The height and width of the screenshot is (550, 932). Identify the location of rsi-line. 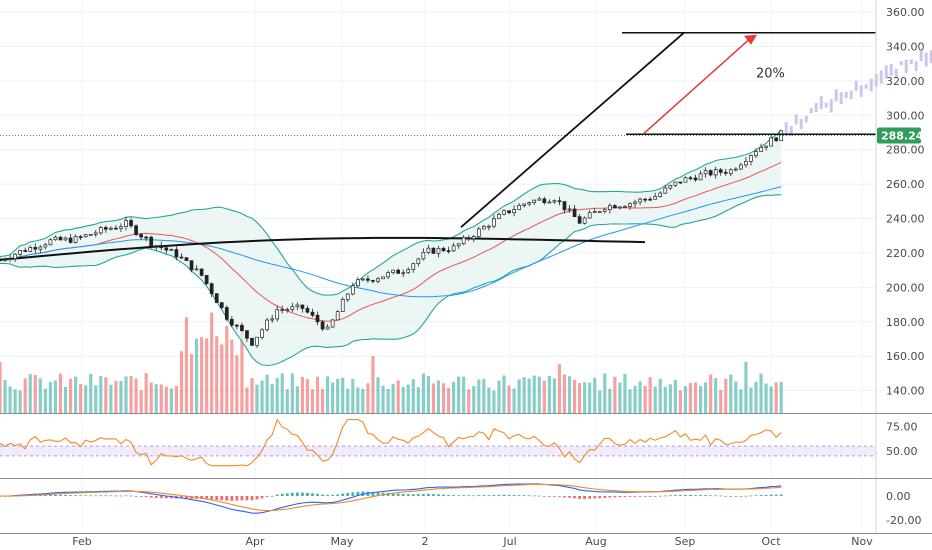
(391, 442).